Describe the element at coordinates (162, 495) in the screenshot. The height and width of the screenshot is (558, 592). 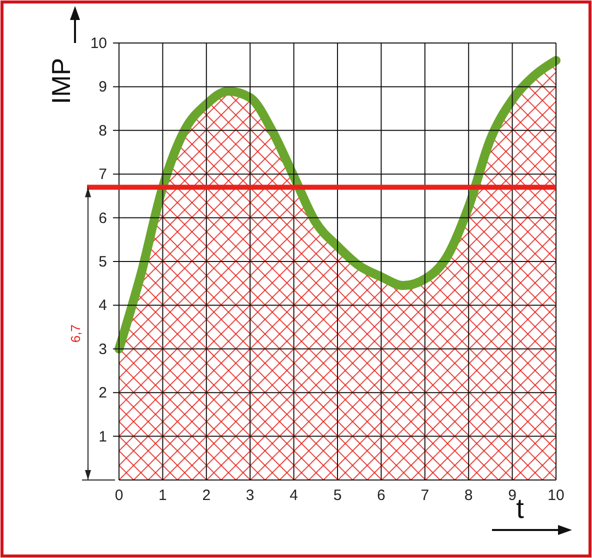
I see `x-tick-label: 1` at that location.